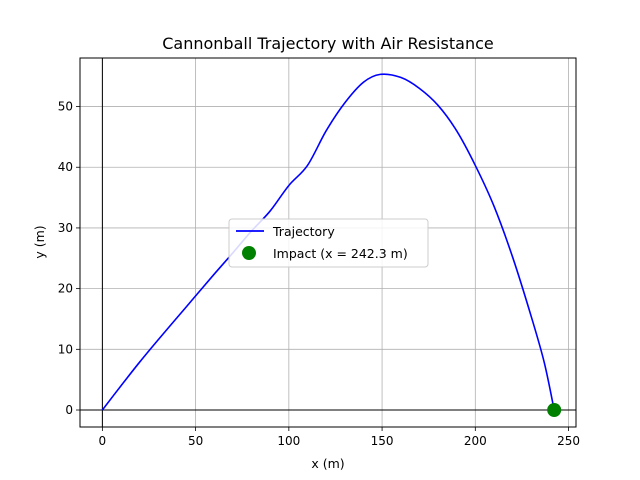 The height and width of the screenshot is (480, 640). I want to click on y-tick-label: 50, so click(65, 107).